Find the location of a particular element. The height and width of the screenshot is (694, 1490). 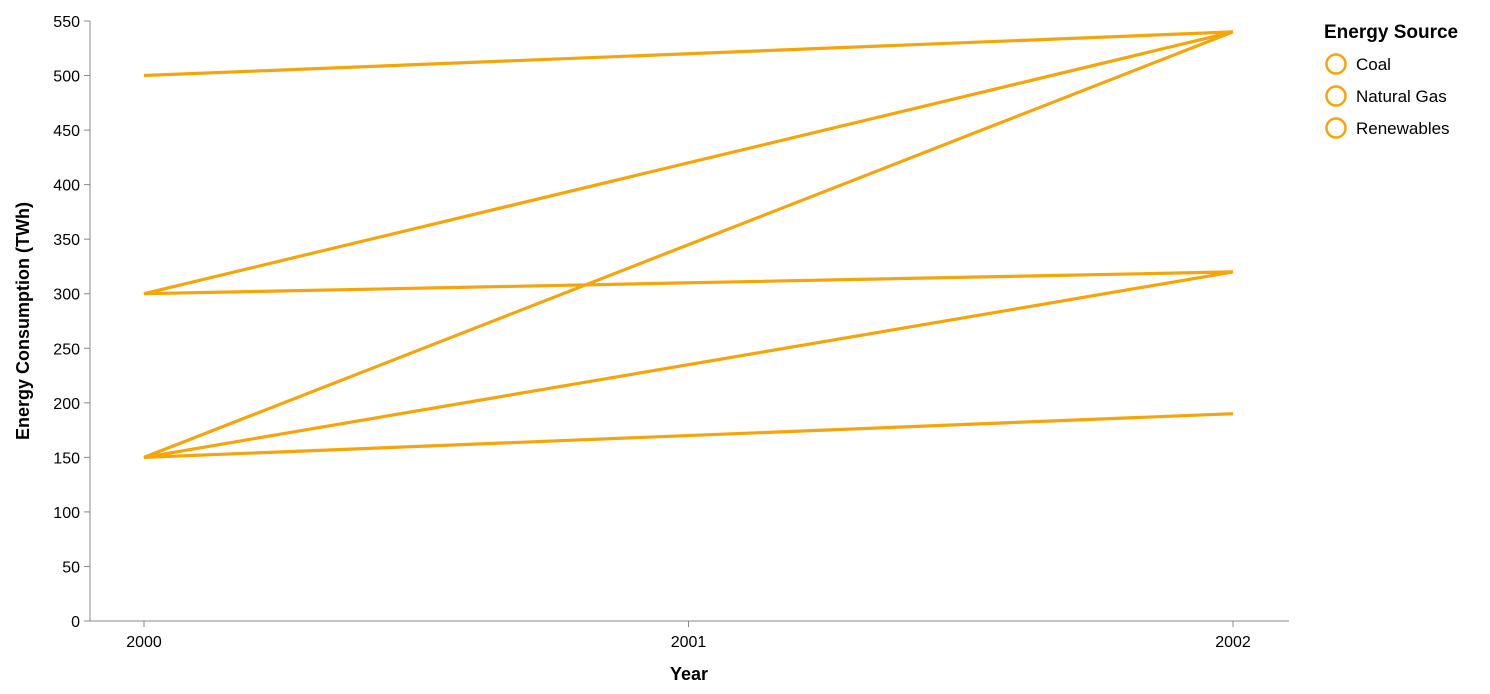

y-tick-label: 450 is located at coordinates (66, 131).